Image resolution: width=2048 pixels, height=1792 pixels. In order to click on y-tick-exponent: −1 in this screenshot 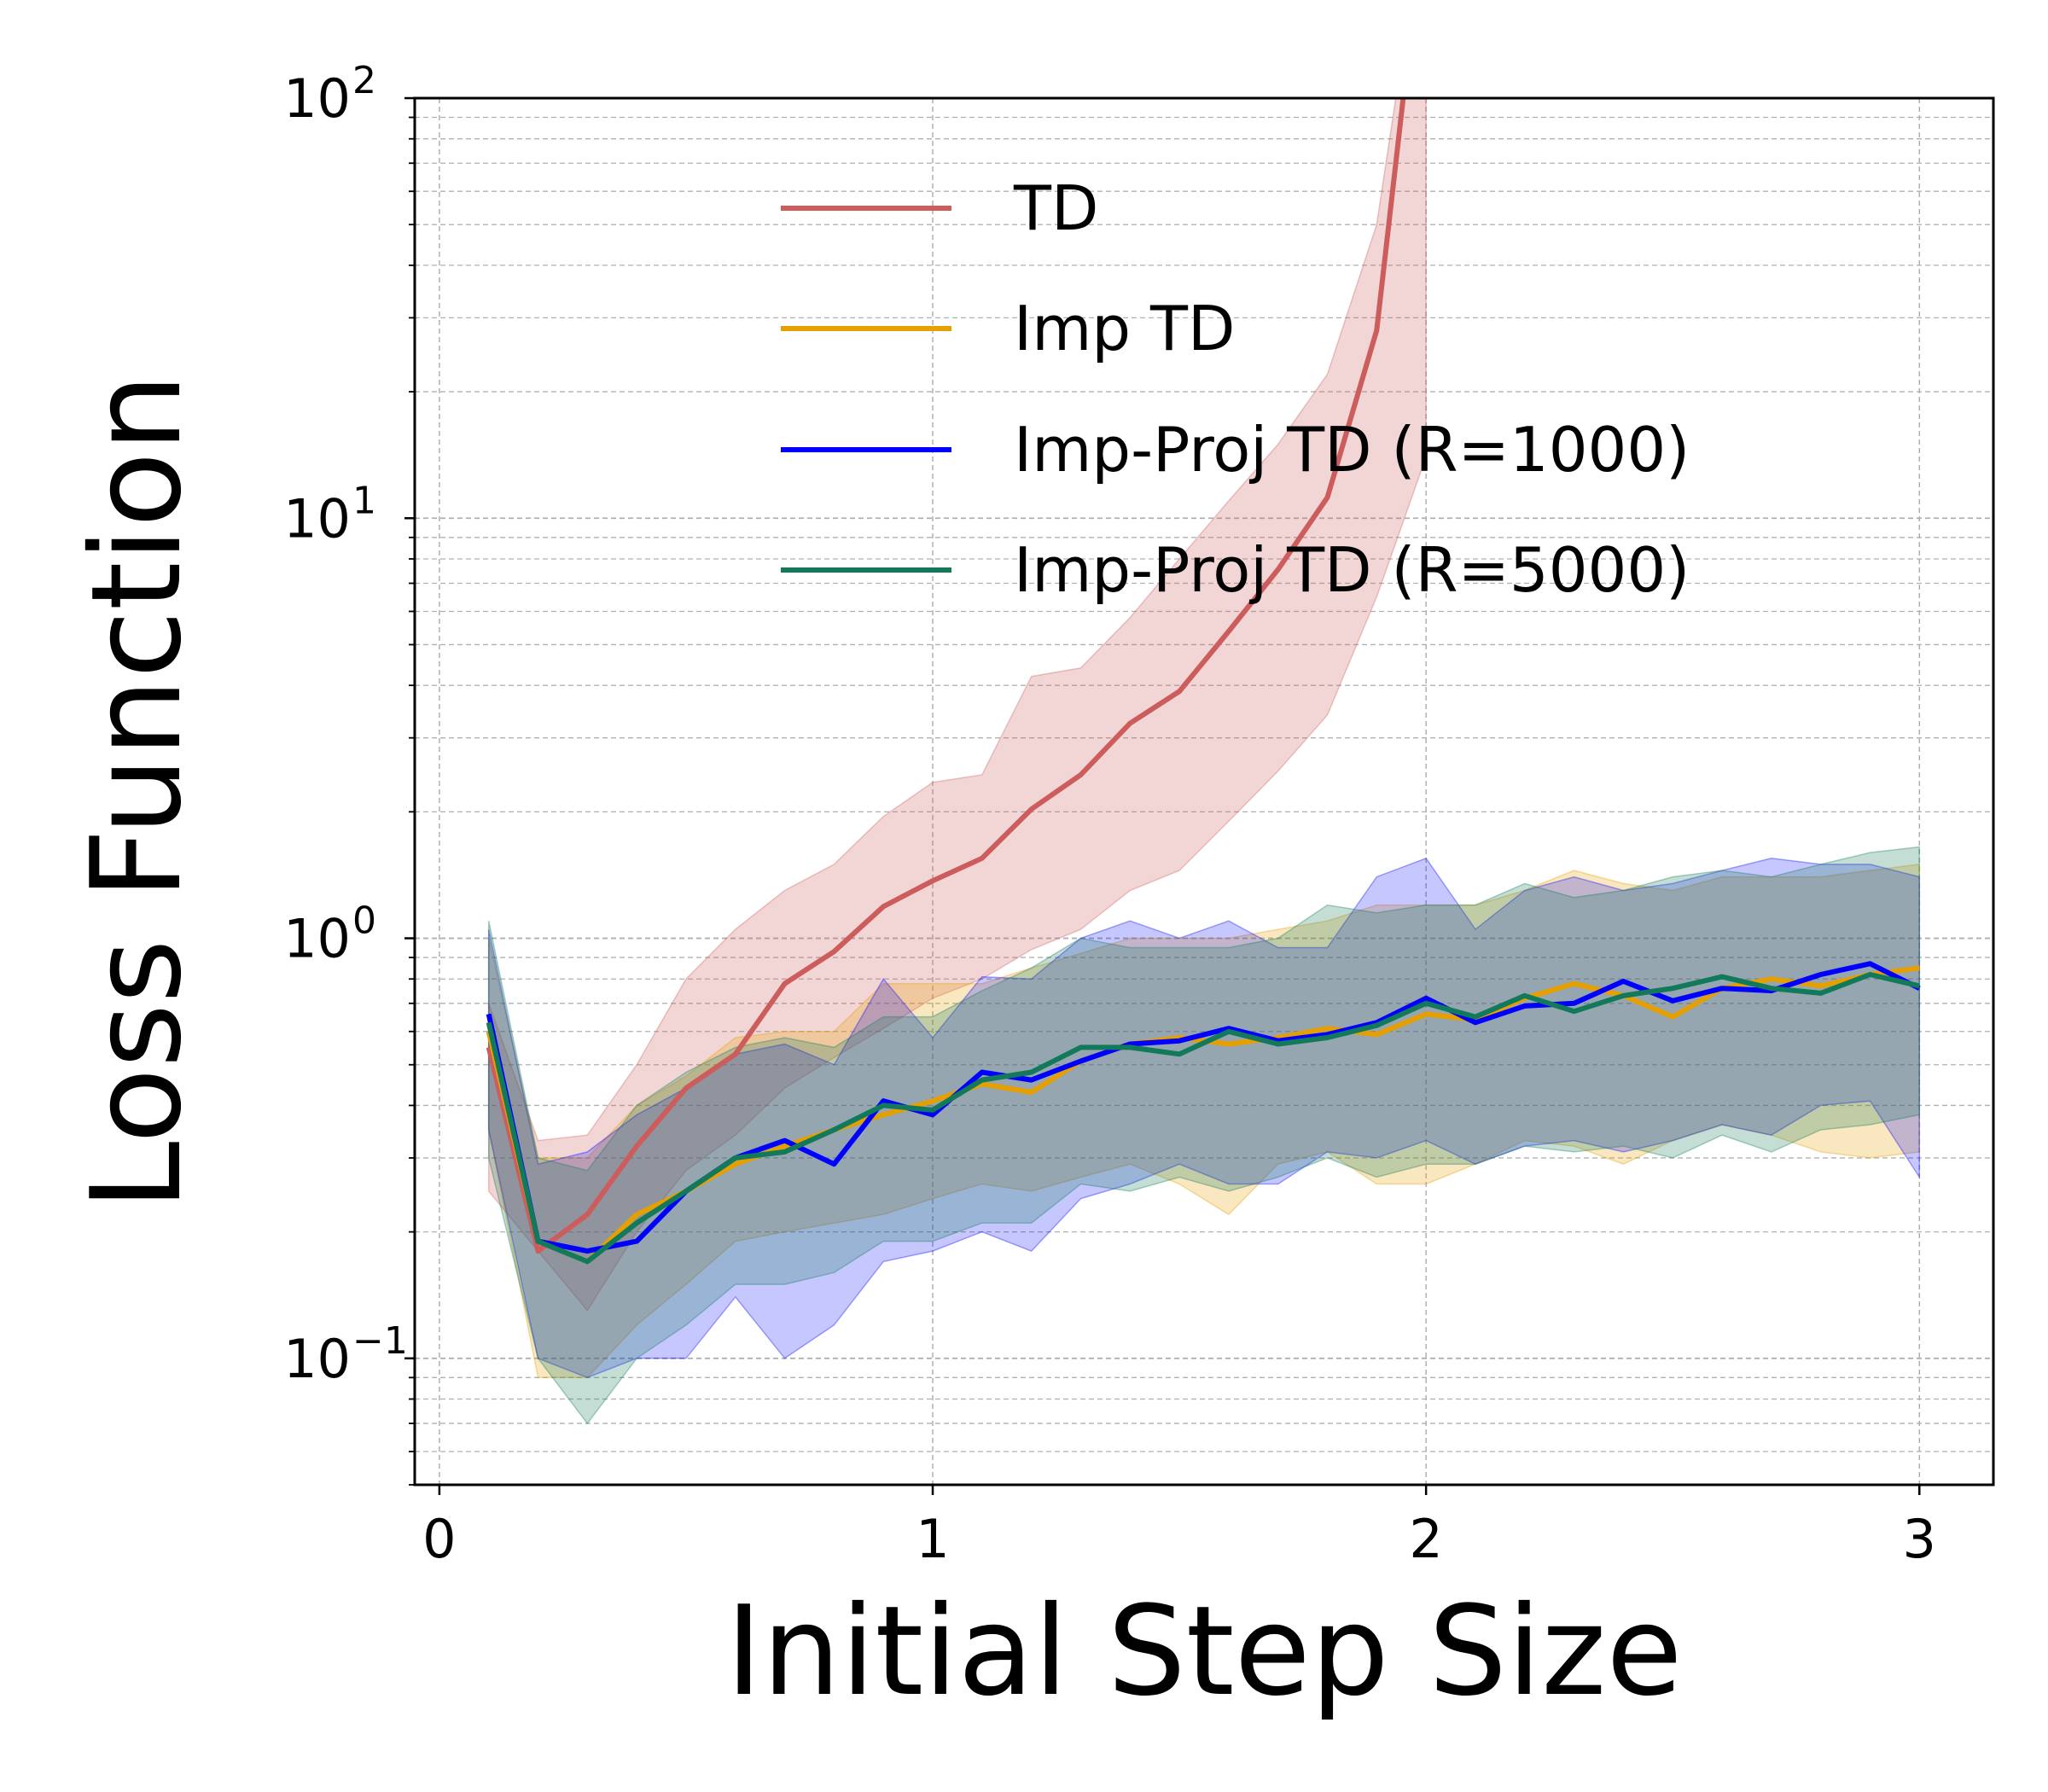, I will do `click(380, 1341)`.